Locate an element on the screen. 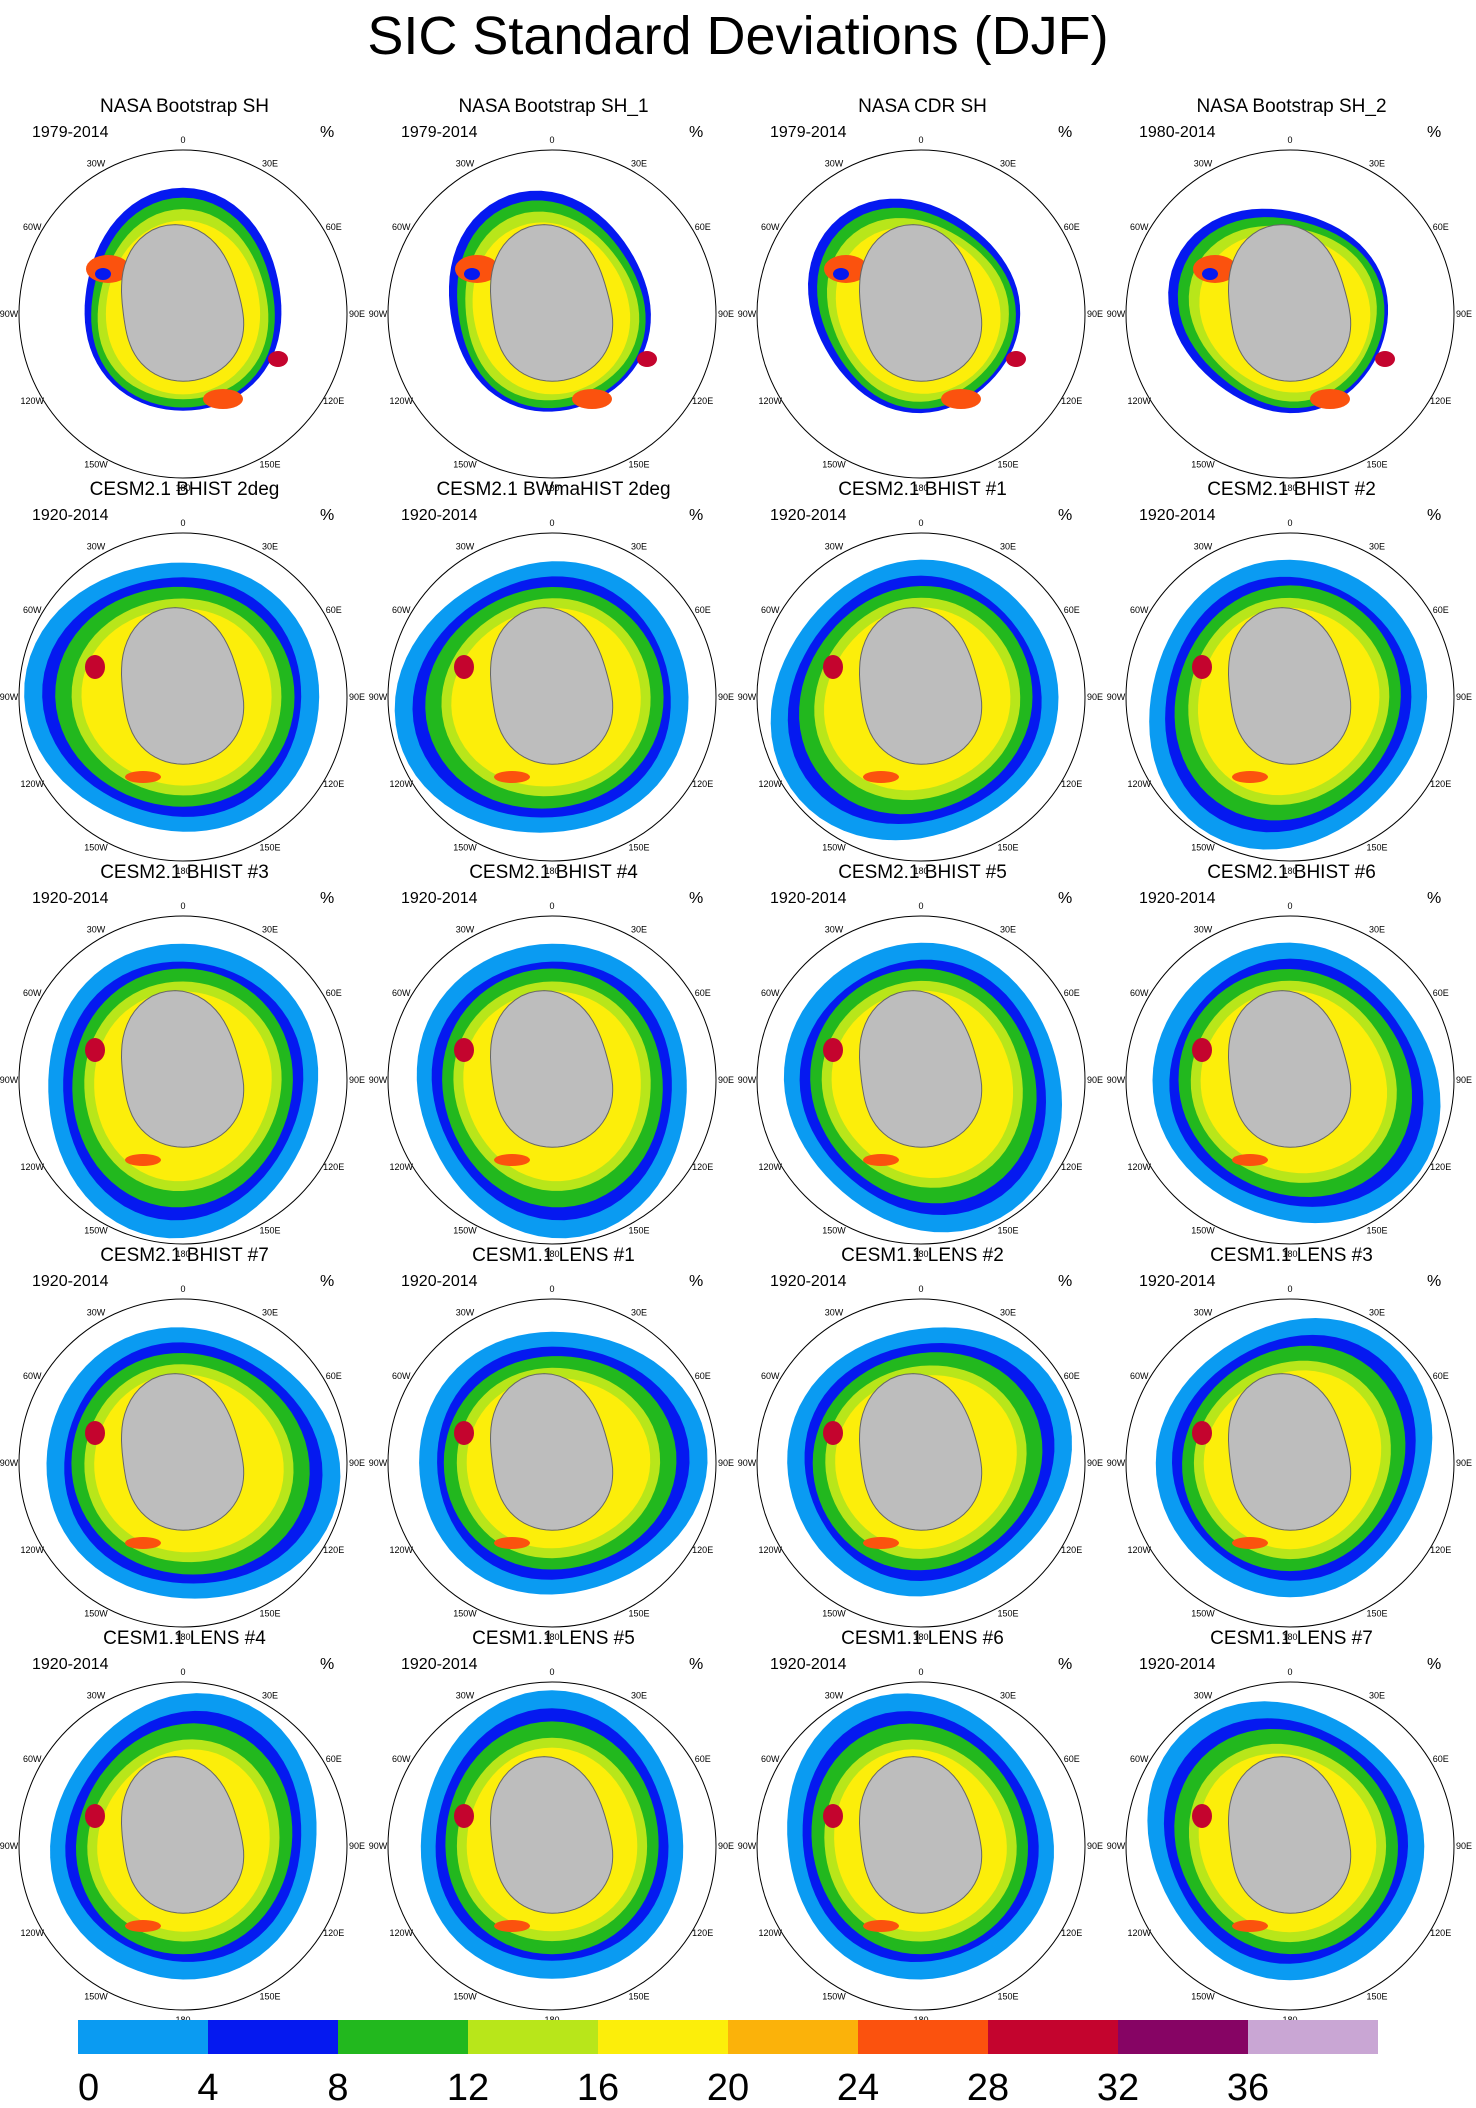  colorbar-label: 12 is located at coordinates (468, 2087).